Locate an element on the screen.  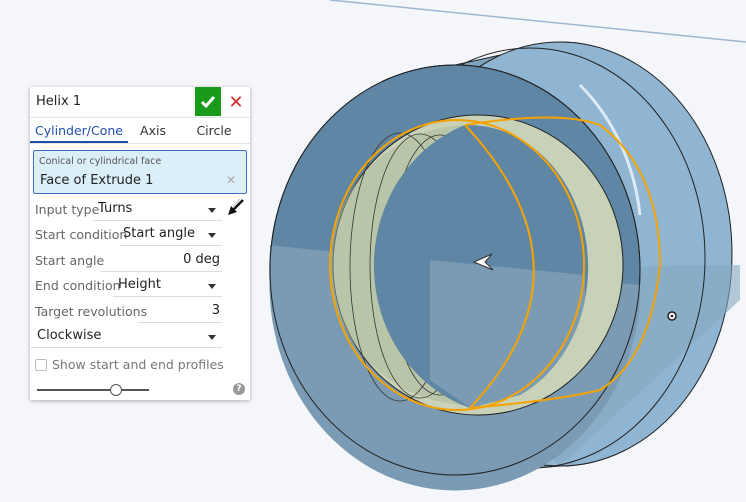
plane-edge is located at coordinates (537, 21).